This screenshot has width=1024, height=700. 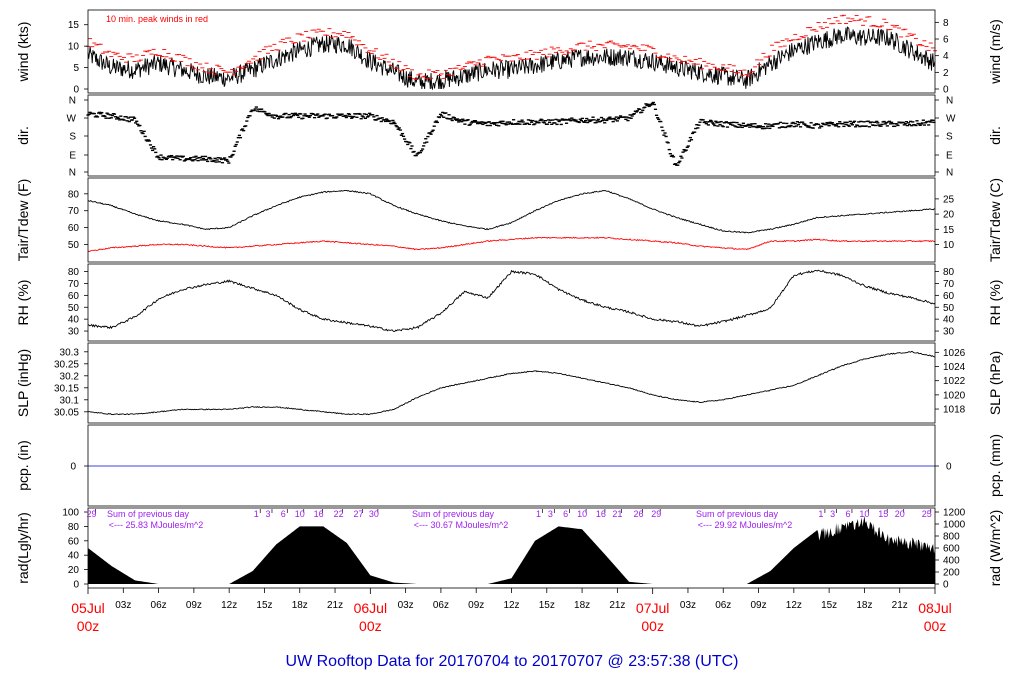 What do you see at coordinates (70, 376) in the screenshot?
I see `pressure-yticklabel-left: 30.2` at bounding box center [70, 376].